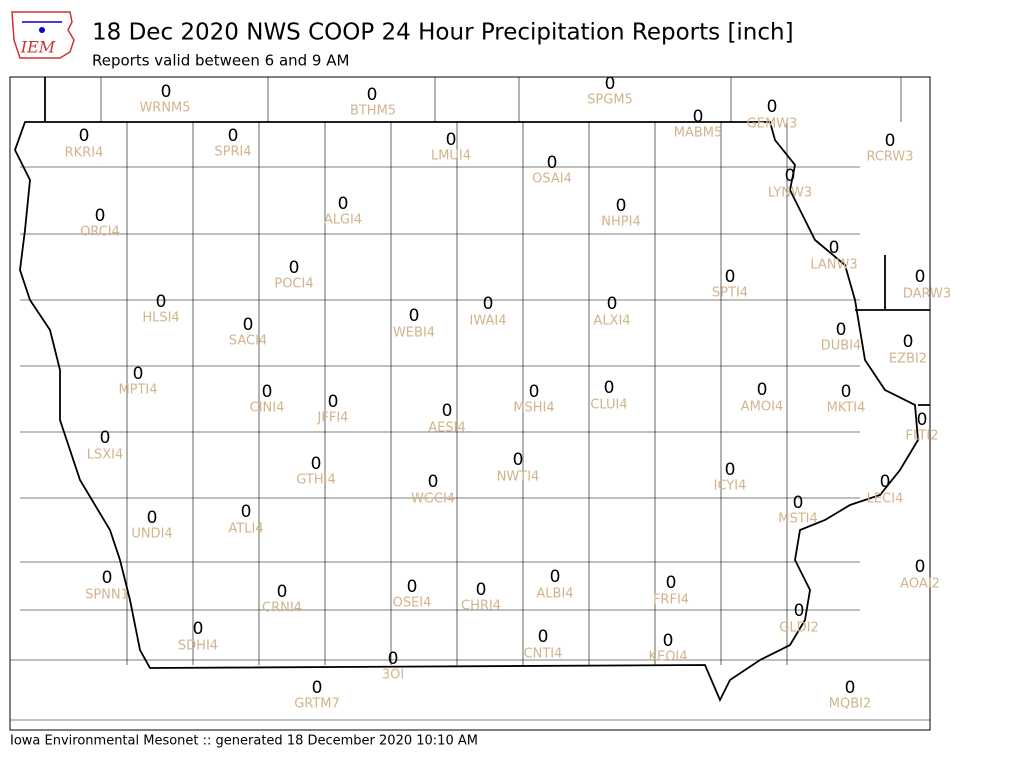  Describe the element at coordinates (610, 100) in the screenshot. I see `station-id: SPGM5` at that location.